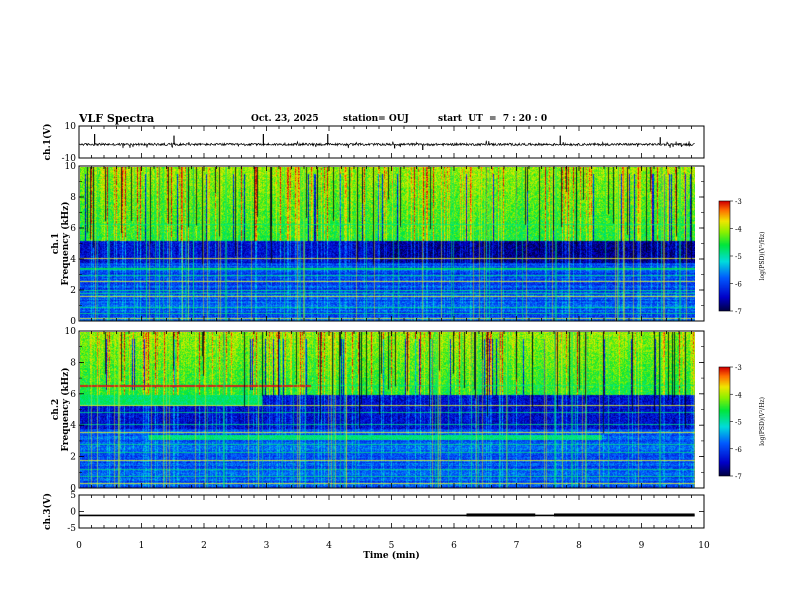 This screenshot has width=792, height=612. I want to click on x-axis-label: Time (min), so click(391, 555).